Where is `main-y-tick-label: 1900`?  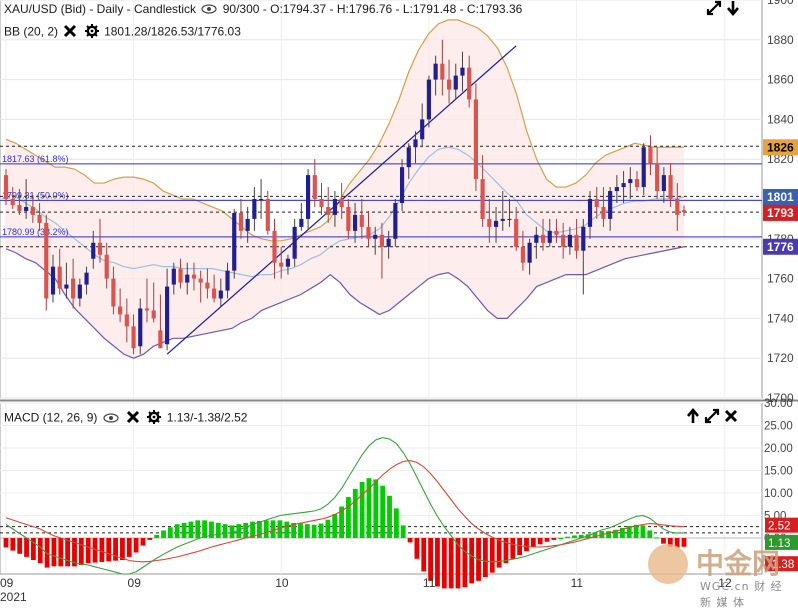 main-y-tick-label: 1900 is located at coordinates (780, 3).